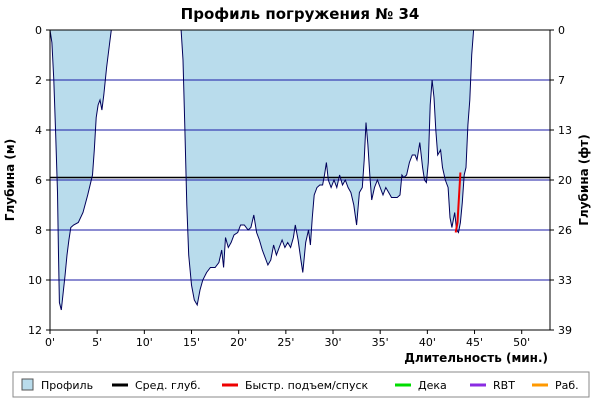  What do you see at coordinates (38, 130) in the screenshot?
I see `y-left-tick-label: 4` at bounding box center [38, 130].